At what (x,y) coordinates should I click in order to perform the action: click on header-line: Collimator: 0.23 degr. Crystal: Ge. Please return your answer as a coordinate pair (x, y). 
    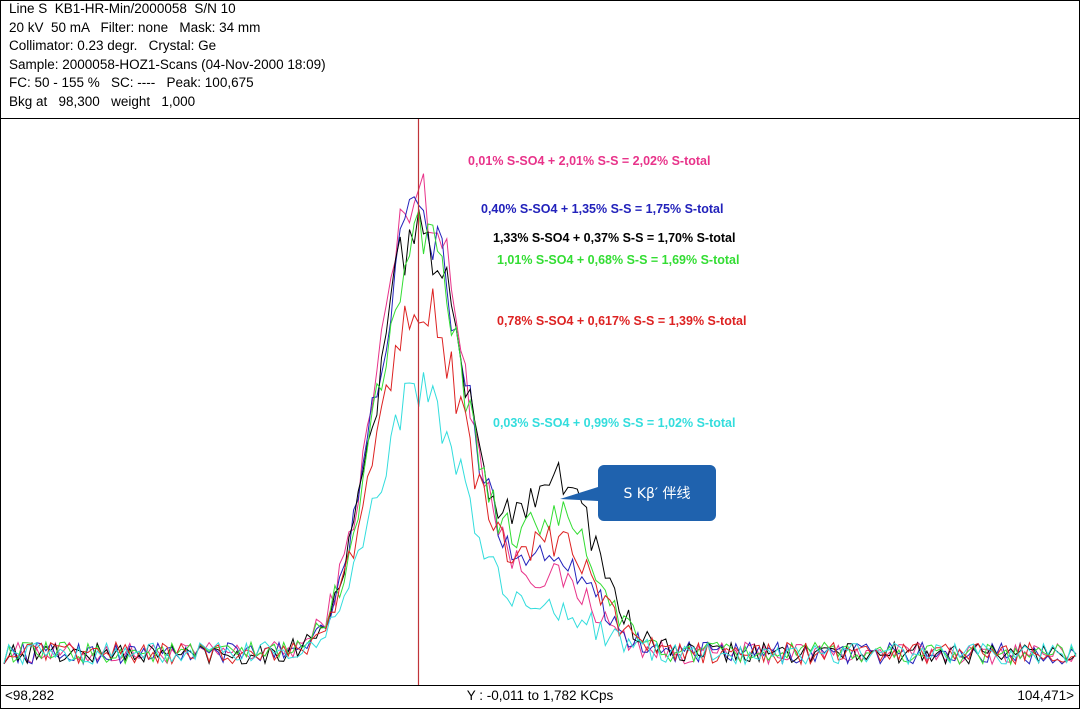
    Looking at the image, I should click on (113, 46).